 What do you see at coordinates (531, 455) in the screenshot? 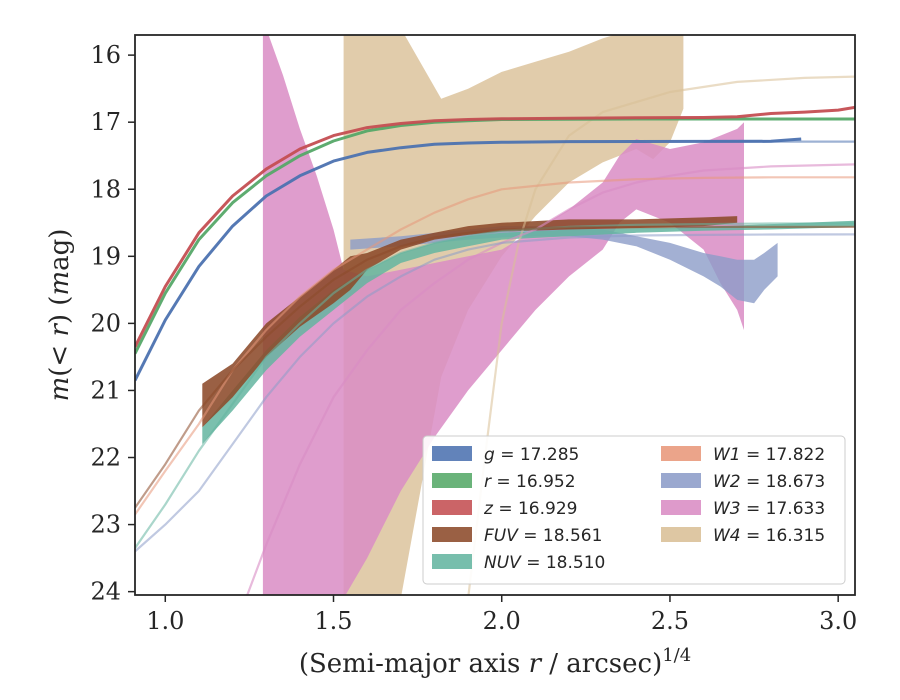
I see `legend-label-g: g = 17.285` at bounding box center [531, 455].